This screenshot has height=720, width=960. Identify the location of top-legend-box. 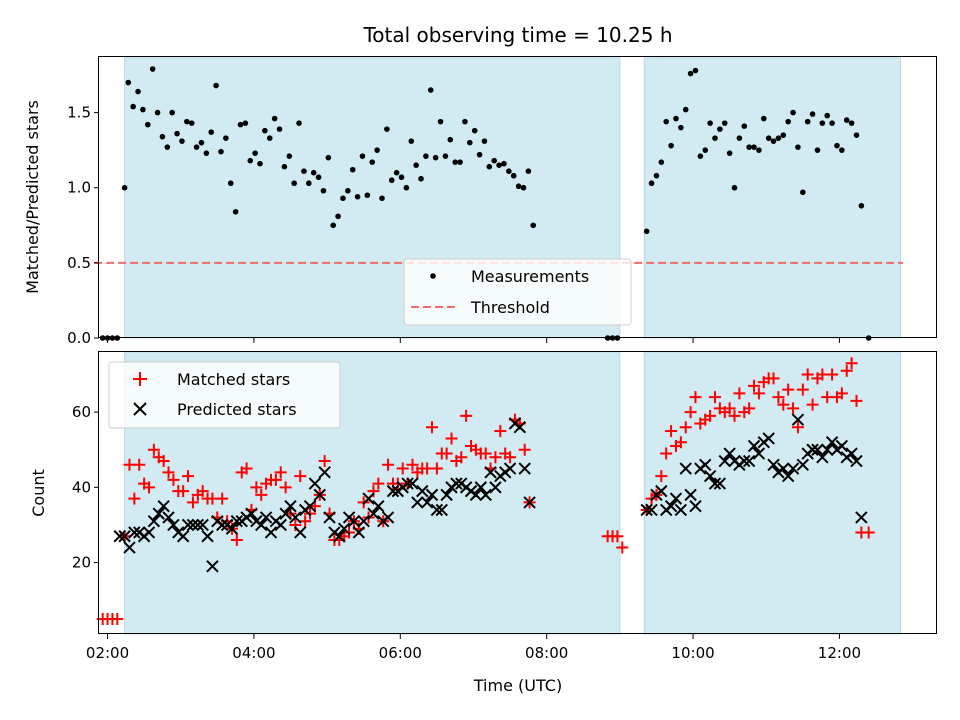
(517, 292).